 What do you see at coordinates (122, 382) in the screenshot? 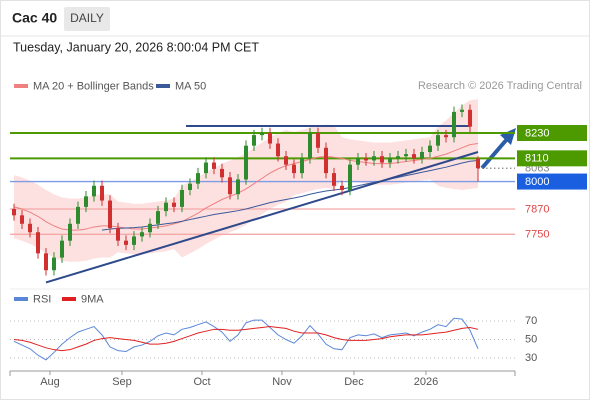
I see `x-tick-label: Sep` at bounding box center [122, 382].